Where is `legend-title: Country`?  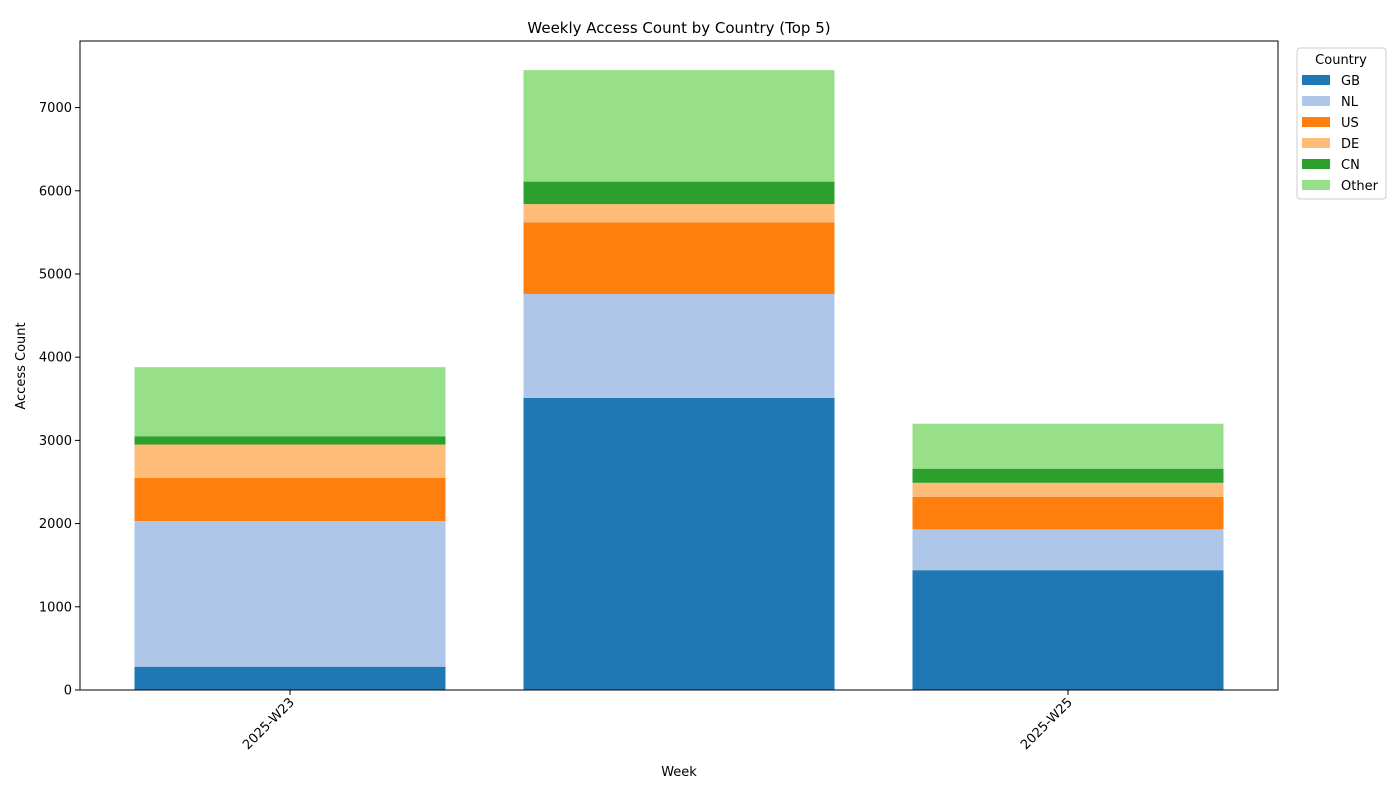 legend-title: Country is located at coordinates (1341, 60).